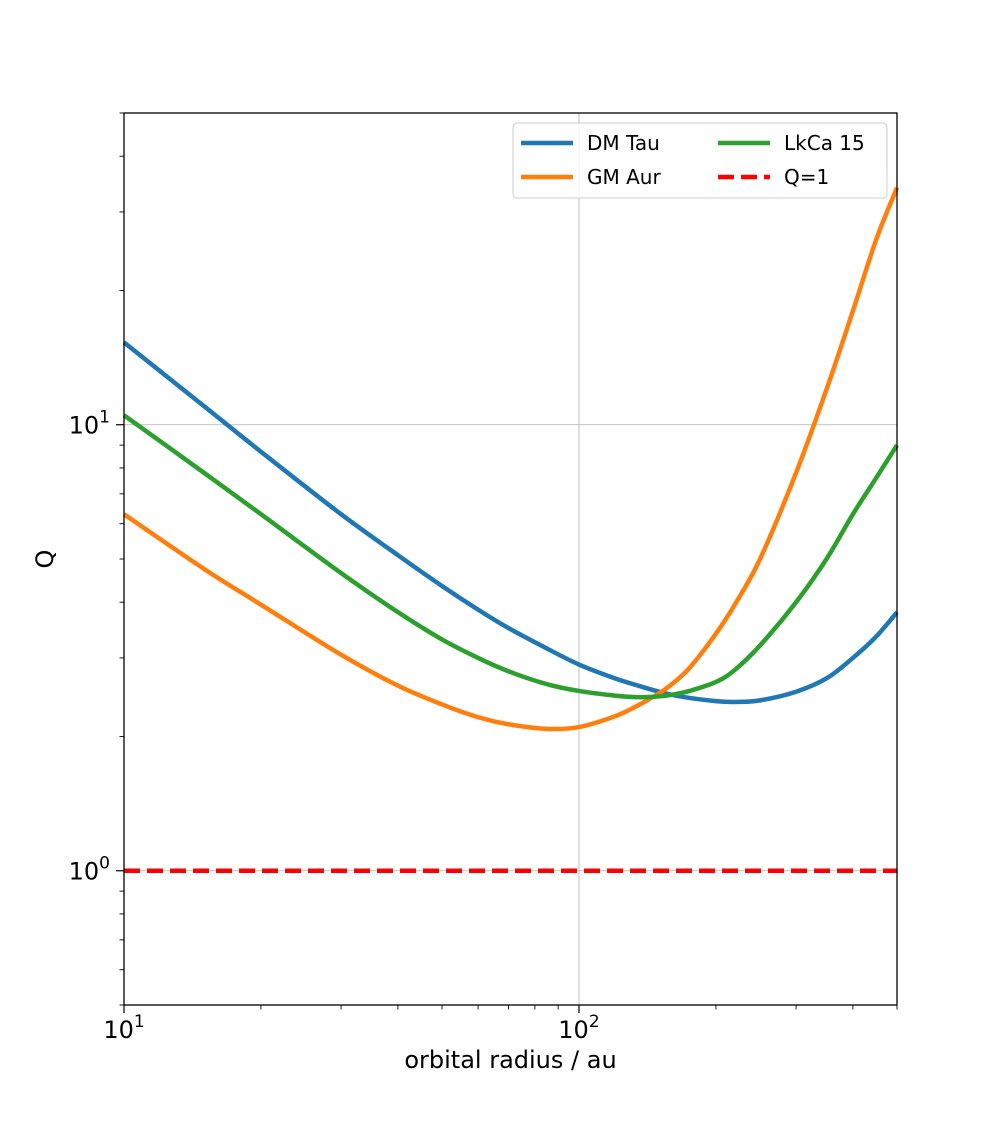 Image resolution: width=997 pixels, height=1129 pixels. What do you see at coordinates (500, 1024) in the screenshot?
I see `x-axis: 10¹ 10²` at bounding box center [500, 1024].